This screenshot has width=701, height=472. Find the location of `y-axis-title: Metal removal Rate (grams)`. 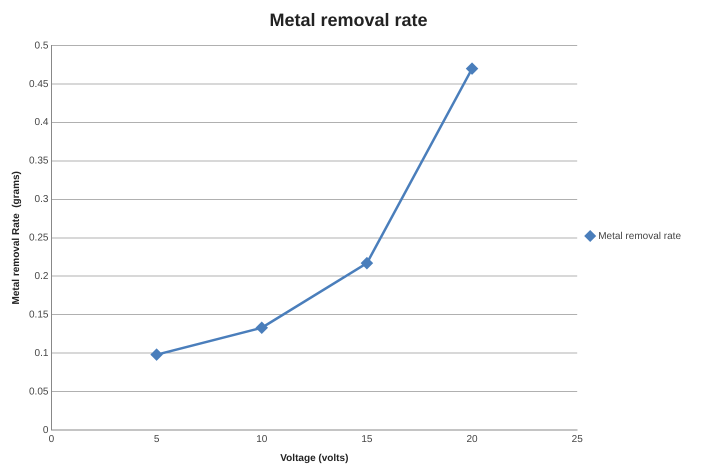

y-axis-title: Metal removal Rate (grams) is located at coordinates (16, 237).